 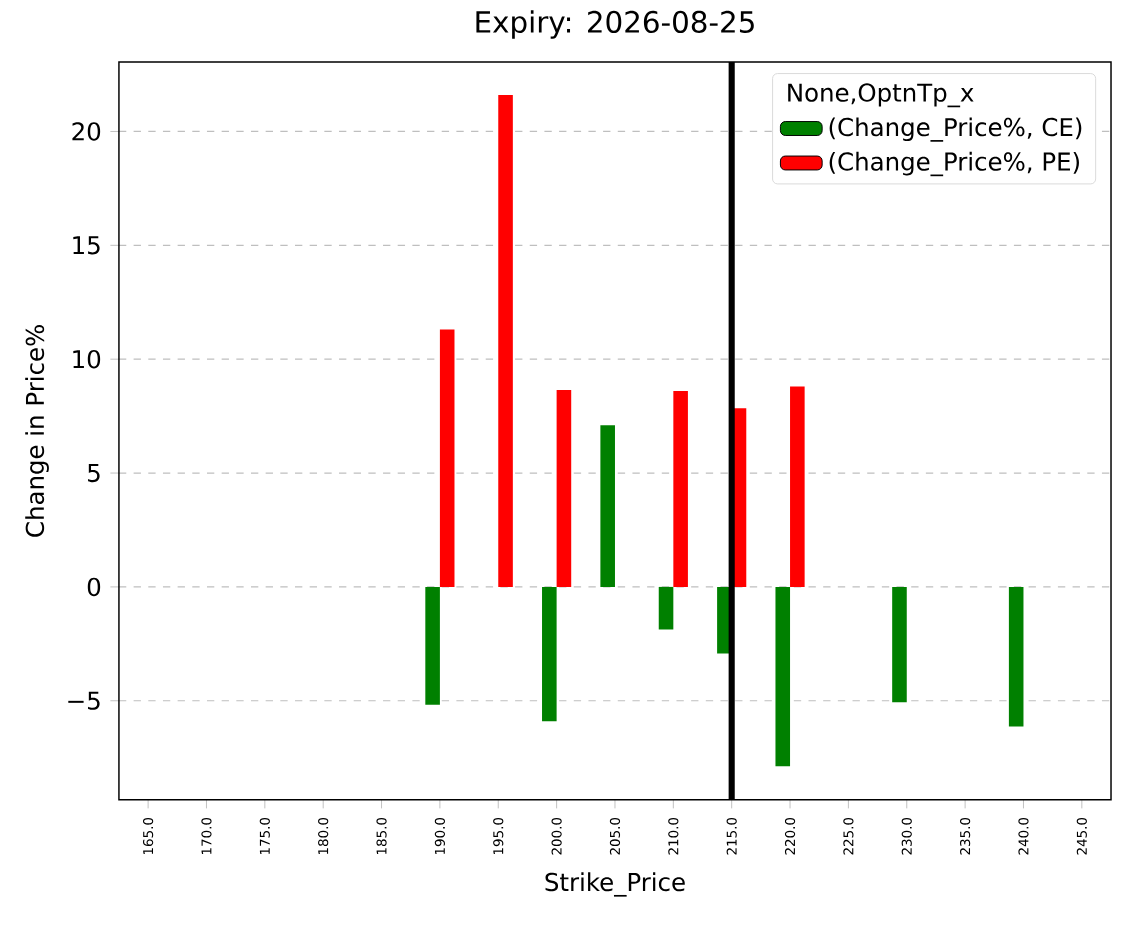 I want to click on x-tick-label: 235.0, so click(x=965, y=836).